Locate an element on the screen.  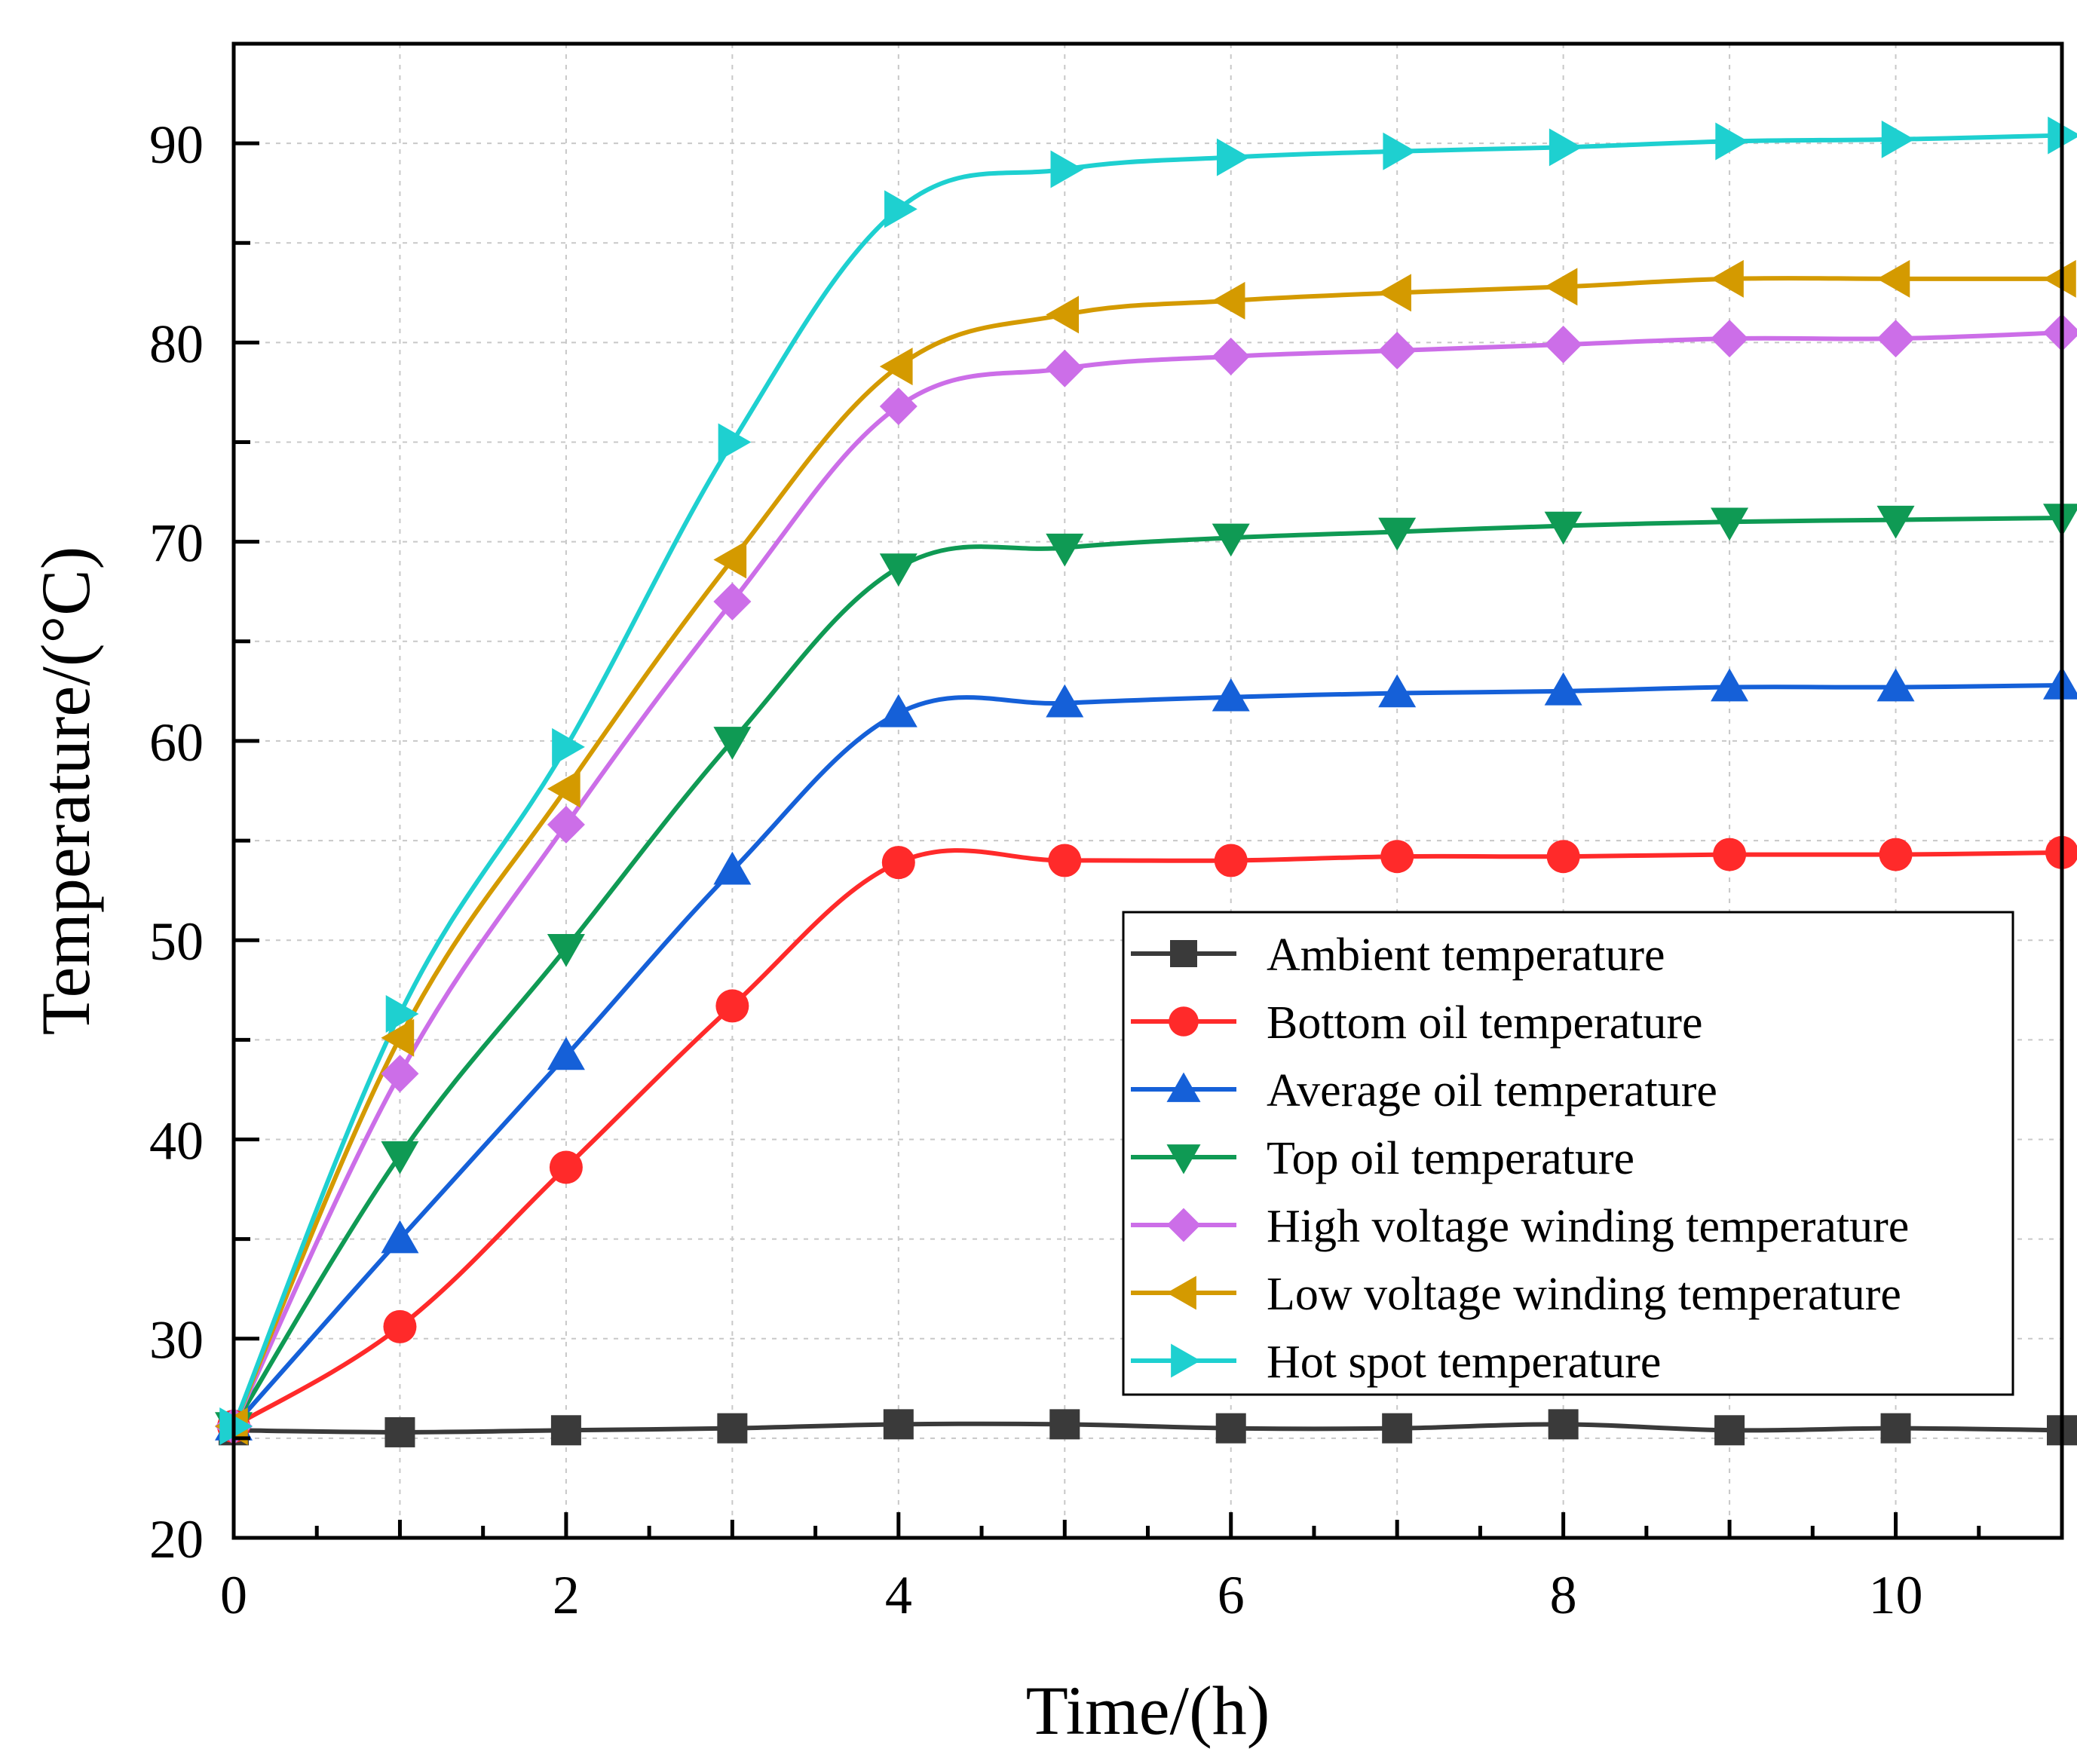
legend-item: Top oil temperature is located at coordinates (1382, 1158).